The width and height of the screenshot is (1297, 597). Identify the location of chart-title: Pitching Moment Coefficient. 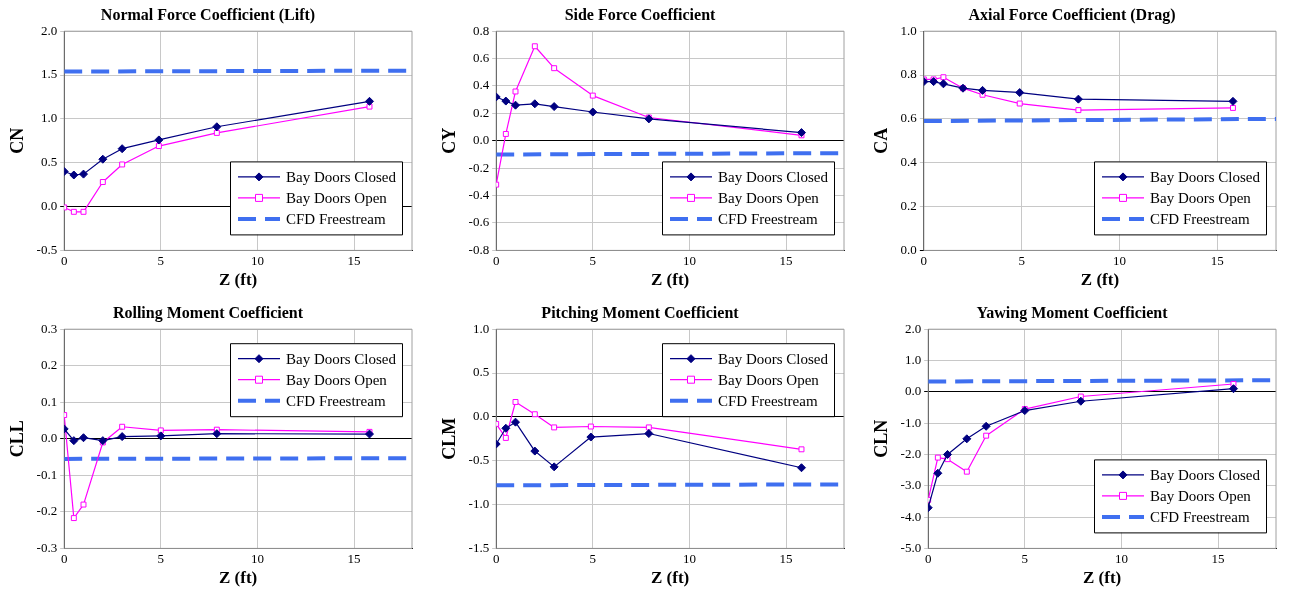
(640, 312).